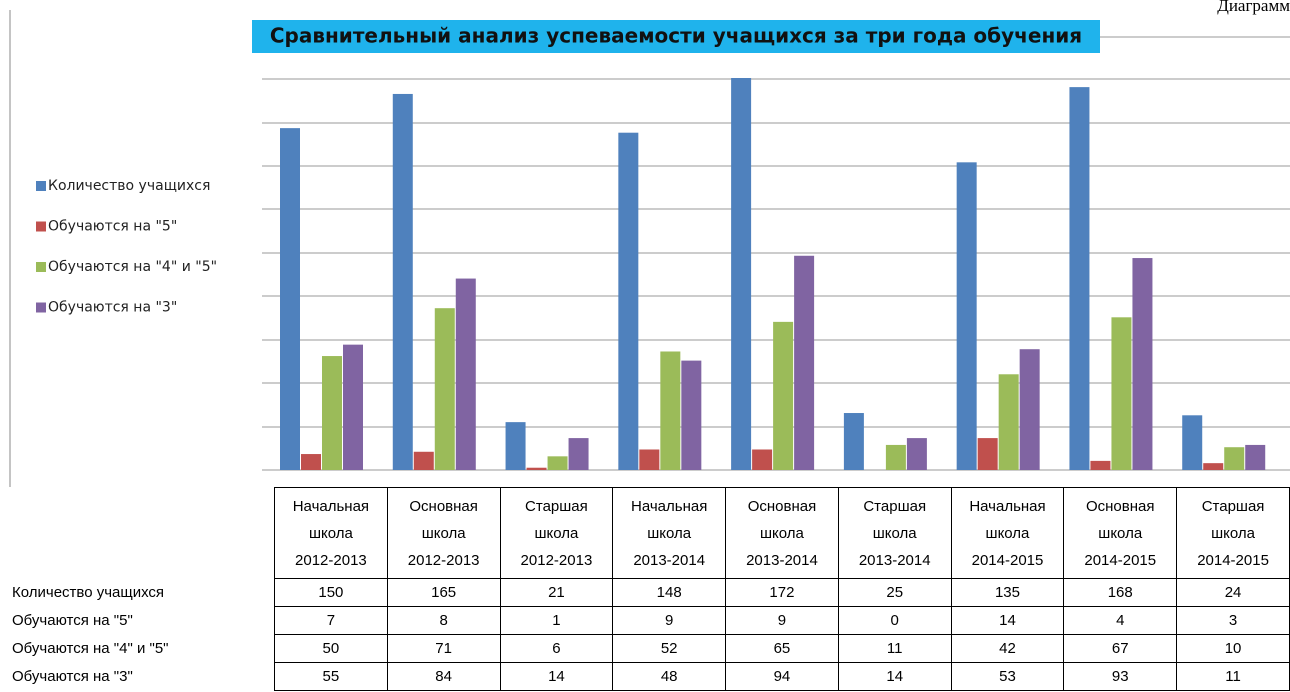 The width and height of the screenshot is (1290, 692). What do you see at coordinates (556, 592) in the screenshot?
I see `value-cell: 21` at bounding box center [556, 592].